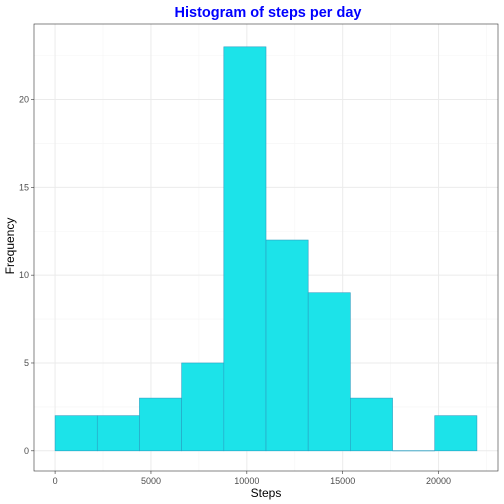 This screenshot has width=504, height=504. Describe the element at coordinates (268, 13) in the screenshot. I see `chart-title: Histogram of steps per day` at that location.